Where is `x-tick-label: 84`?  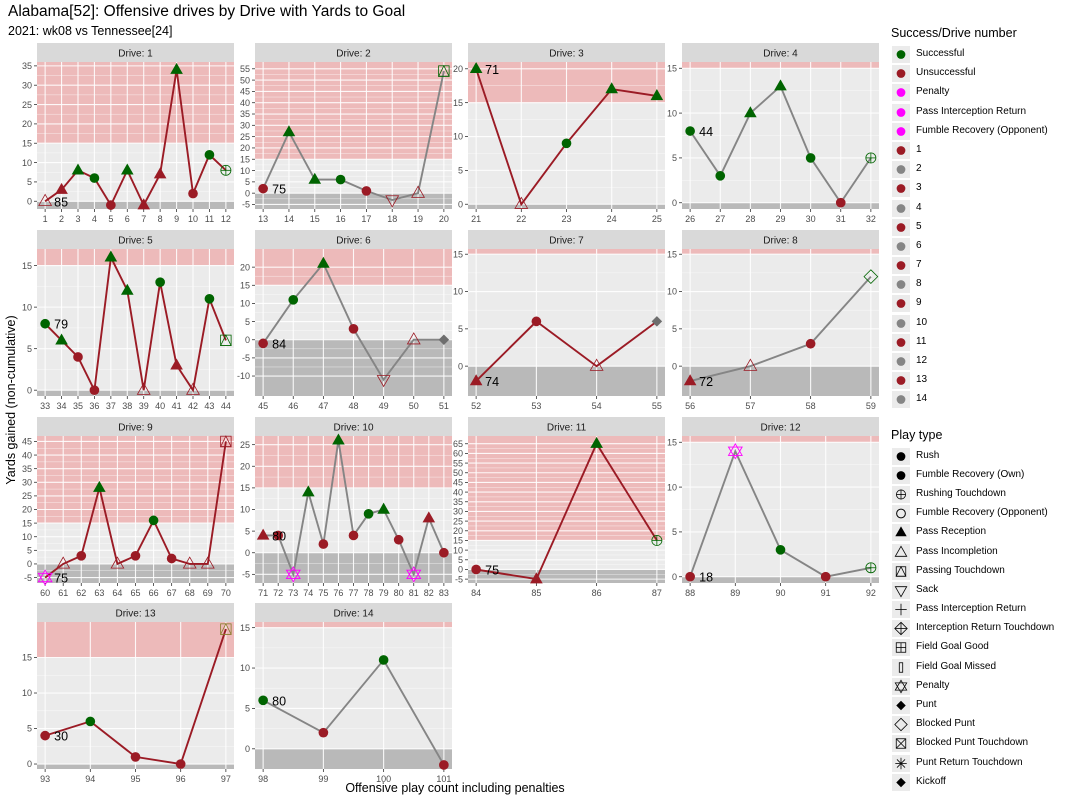 x-tick-label: 84 is located at coordinates (476, 593).